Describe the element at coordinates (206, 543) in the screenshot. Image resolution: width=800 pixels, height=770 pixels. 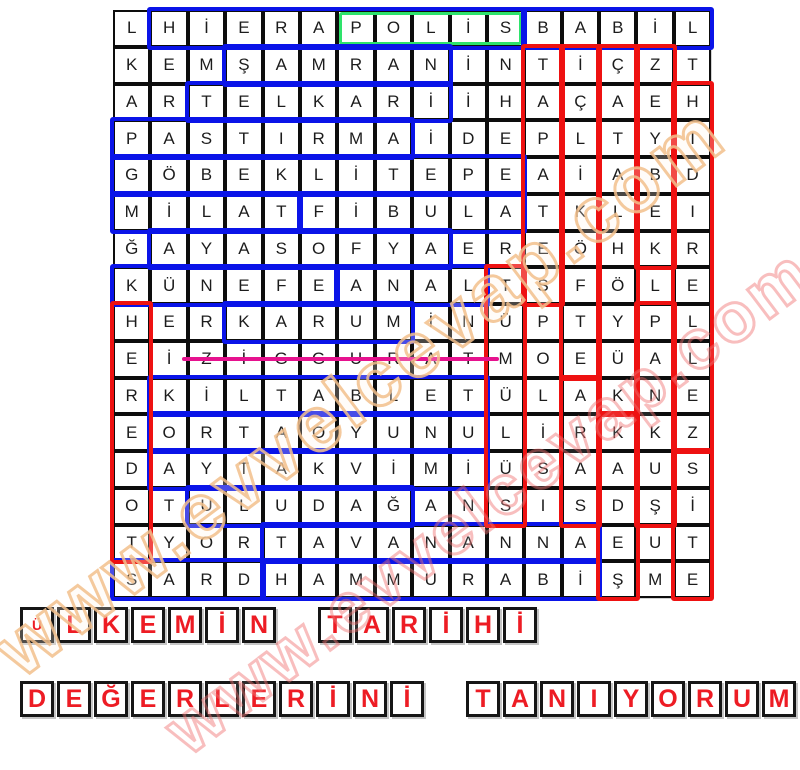
I see `grid-cell: O` at that location.